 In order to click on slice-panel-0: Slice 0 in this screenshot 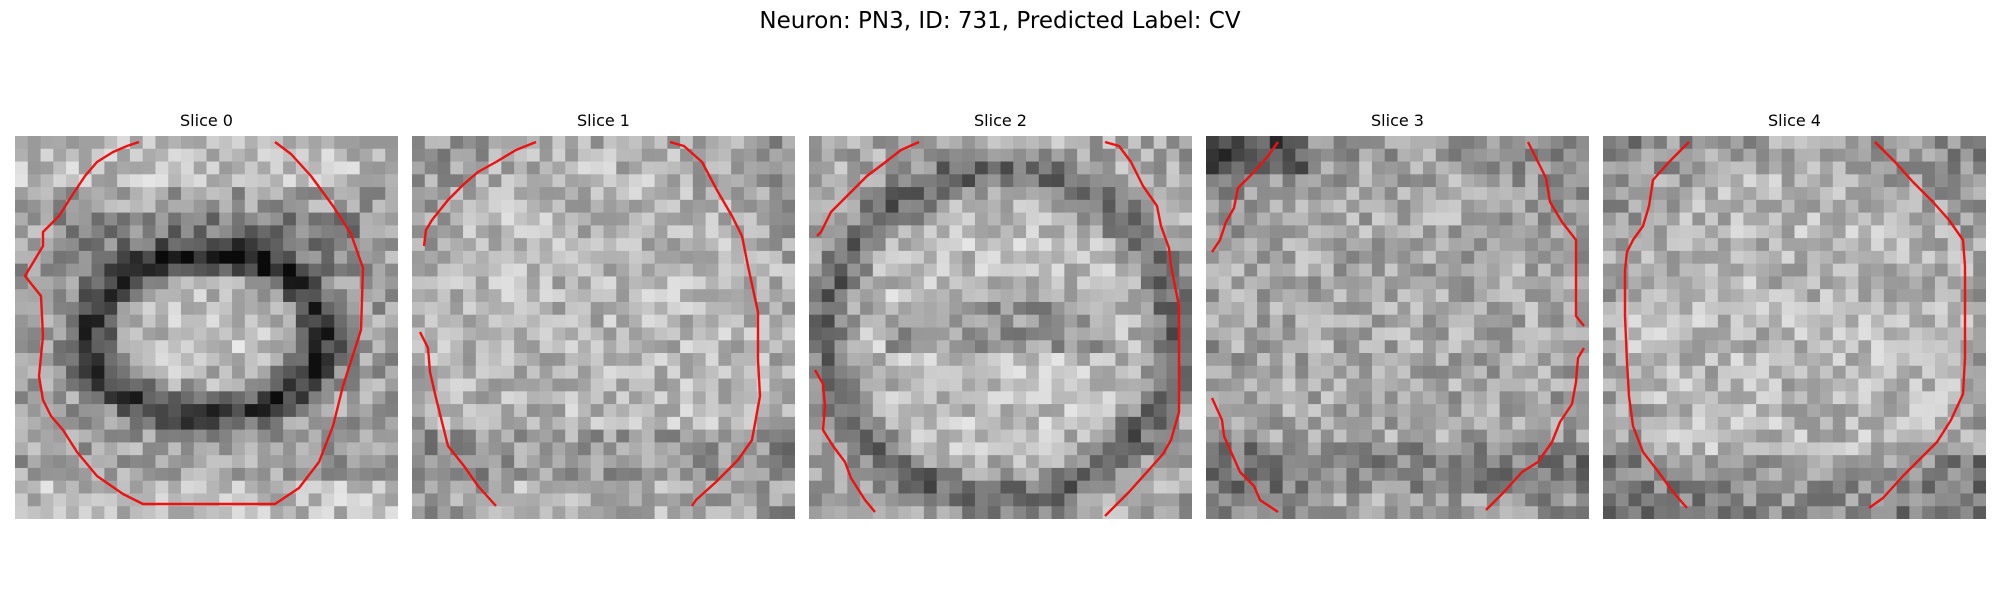, I will do `click(206, 314)`.